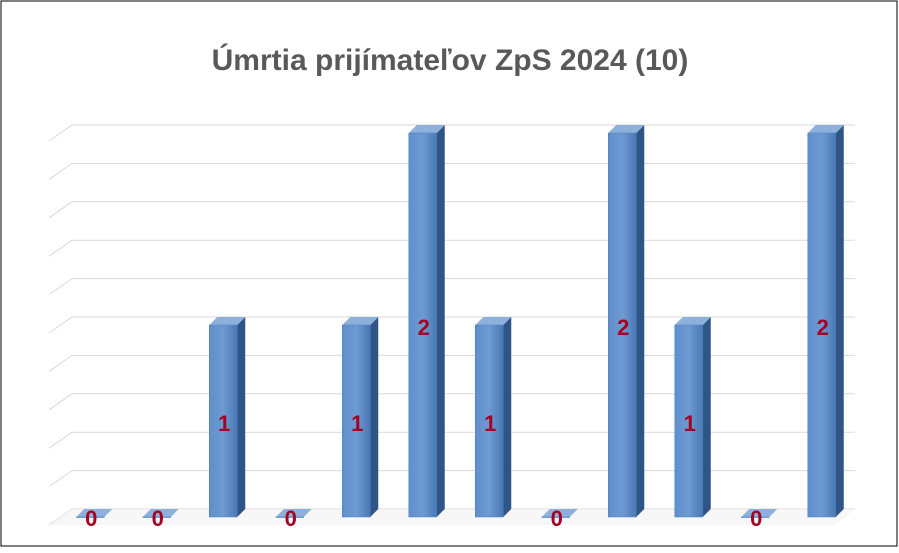 The image size is (899, 553). Describe the element at coordinates (452, 517) in the screenshot. I see `floor` at that location.